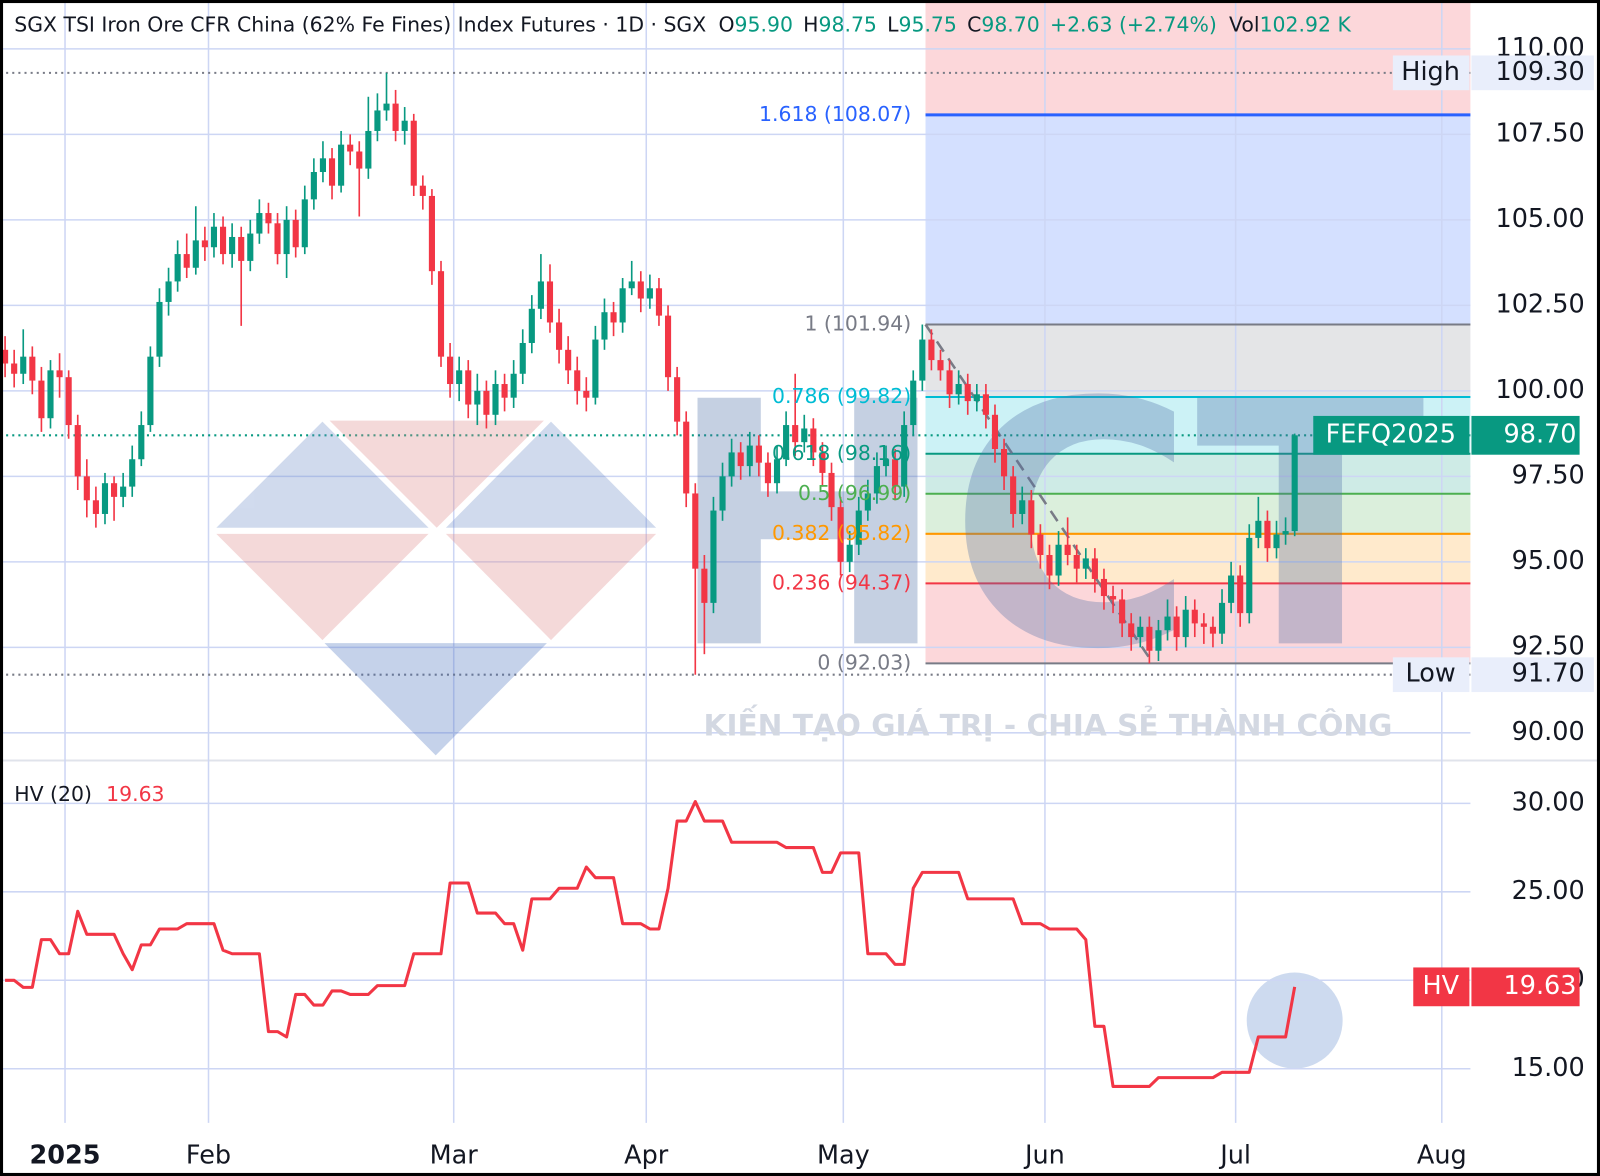 This screenshot has height=1176, width=1600. Describe the element at coordinates (841, 582) in the screenshot. I see `fib-label: 0.236 (94.37)` at that location.